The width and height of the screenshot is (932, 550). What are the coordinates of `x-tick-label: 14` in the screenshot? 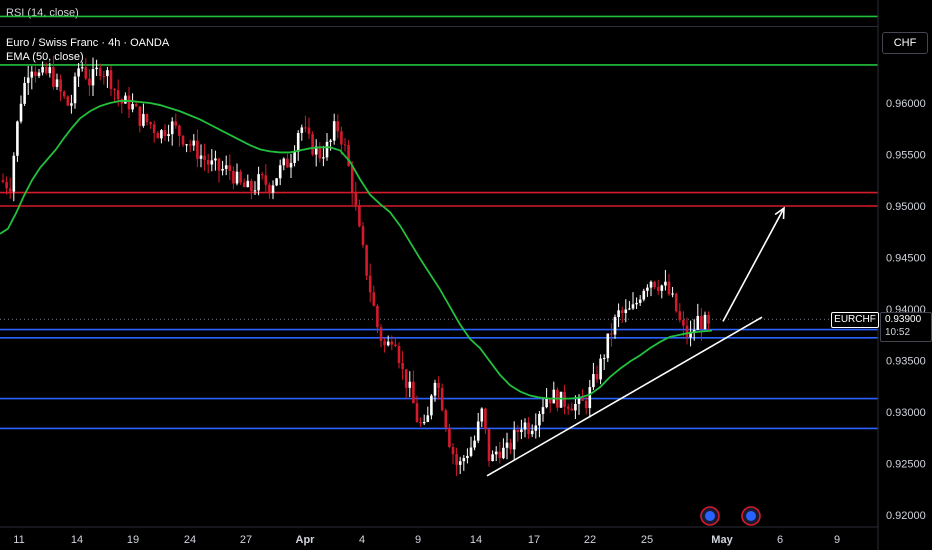 It's located at (77, 540).